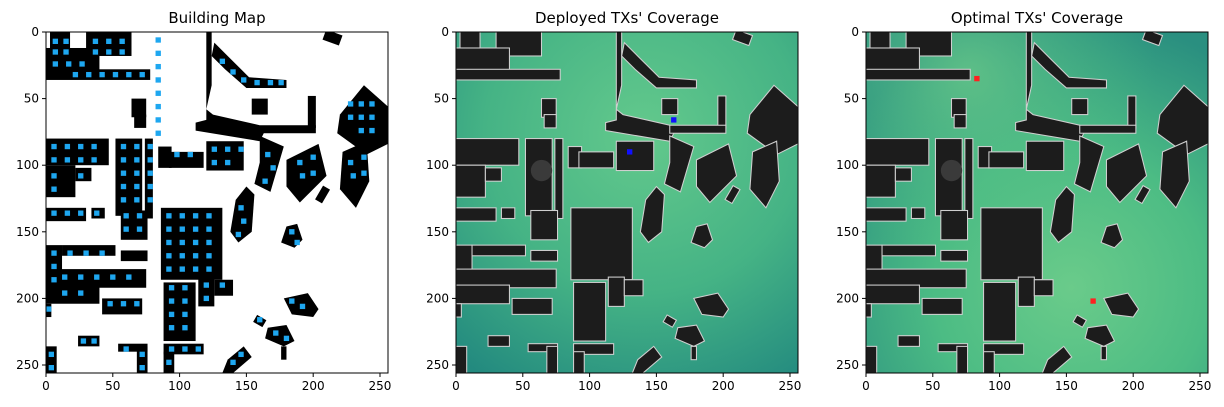 This screenshot has width=1224, height=407. What do you see at coordinates (1035, 189) in the screenshot?
I see `tx-markers-optimal` at bounding box center [1035, 189].